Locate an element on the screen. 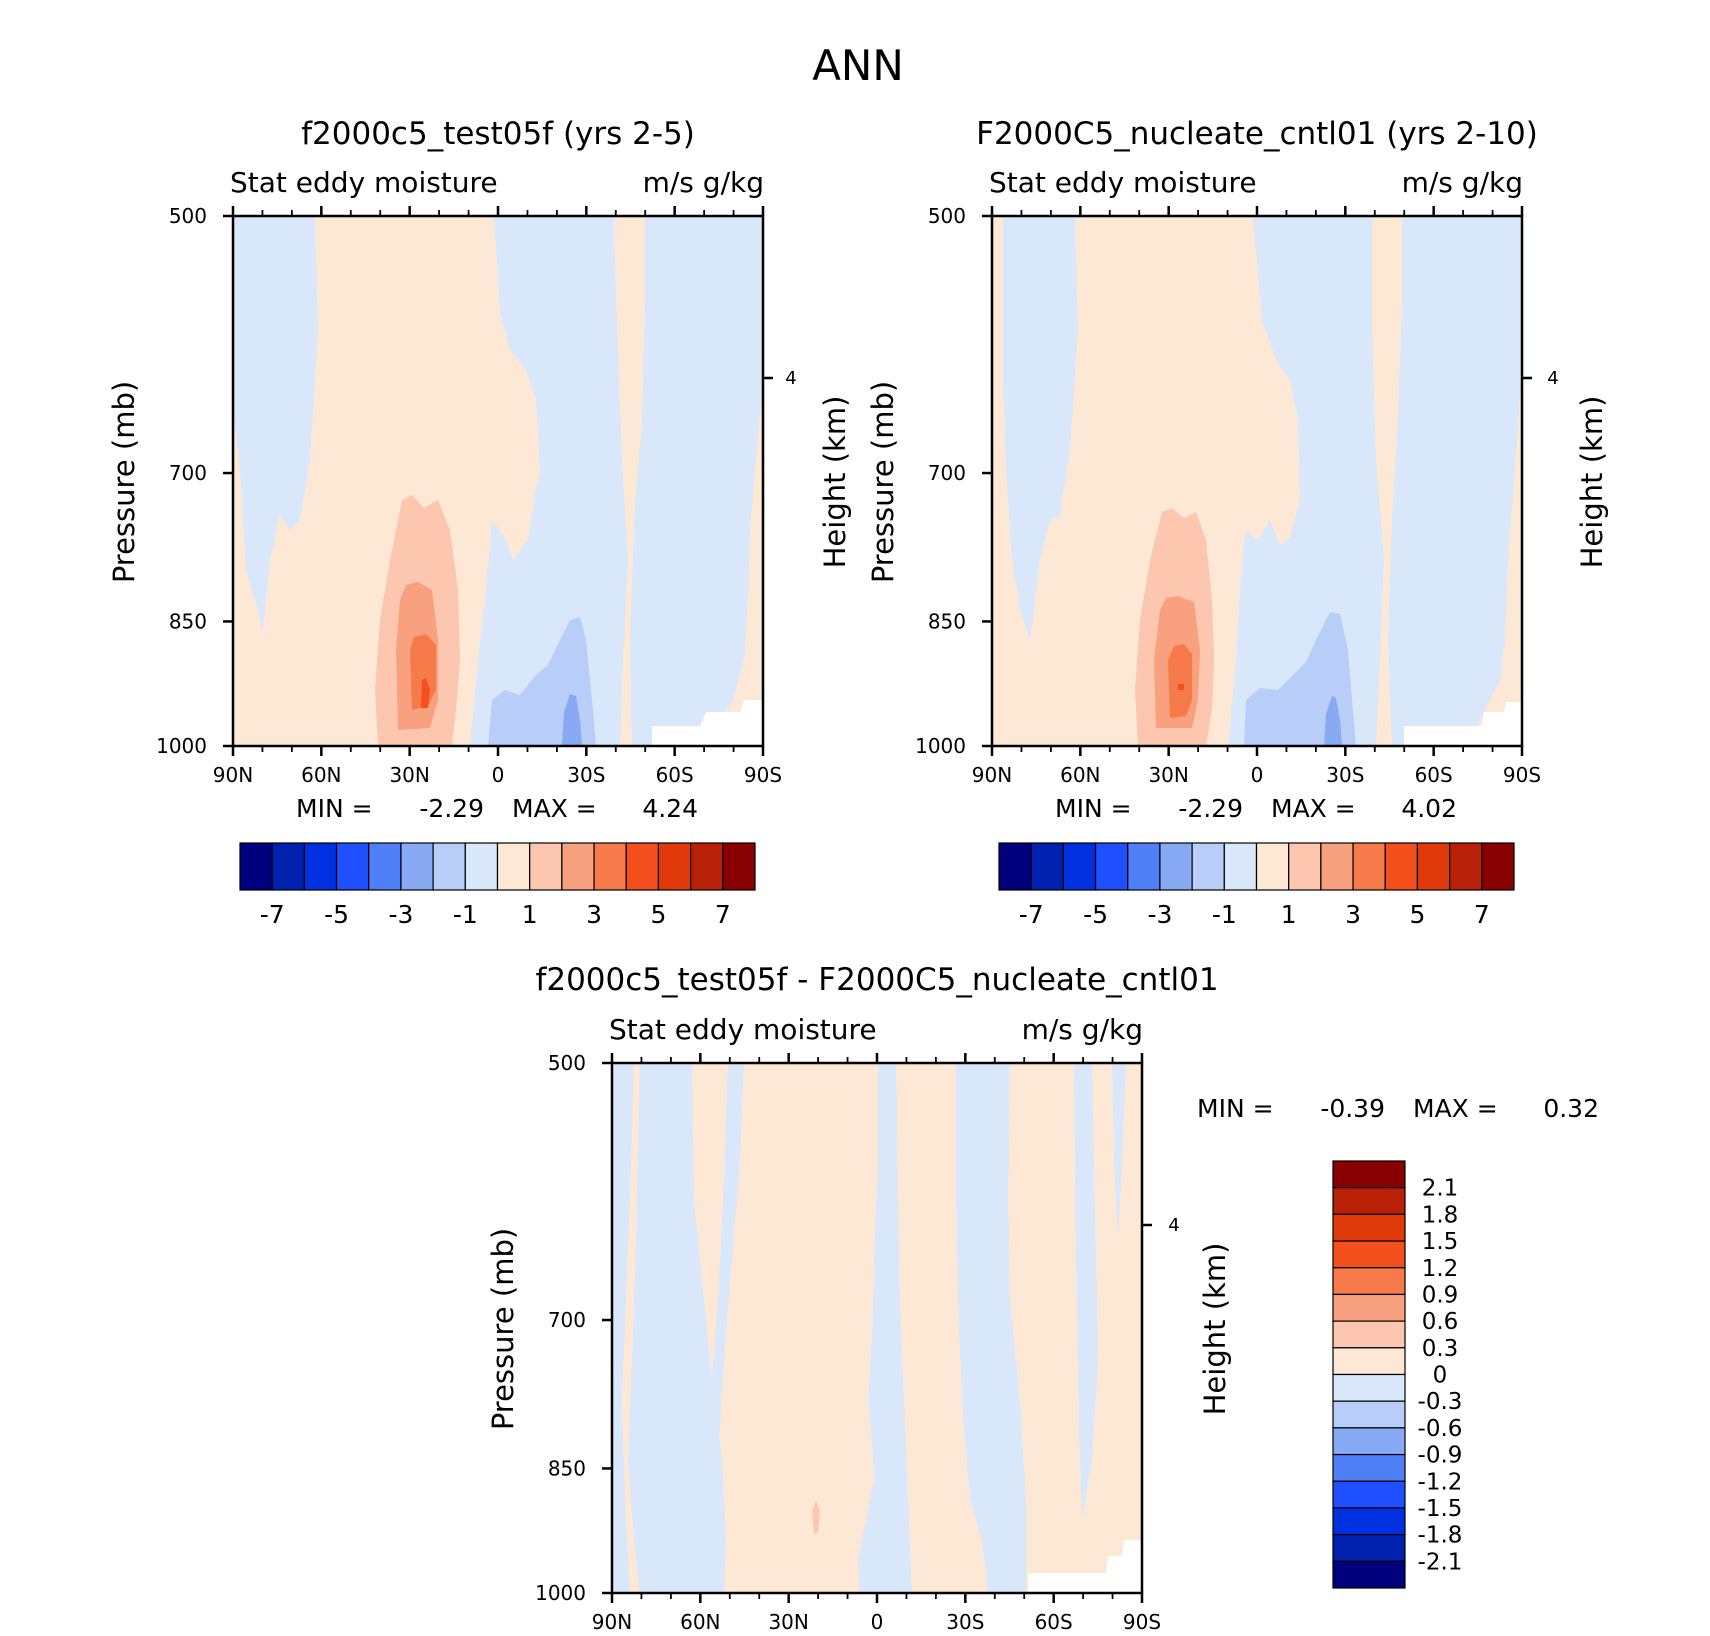 This screenshot has width=1710, height=1636. panel-3-height-axis: 4 Height (km) is located at coordinates (1187, 1315).